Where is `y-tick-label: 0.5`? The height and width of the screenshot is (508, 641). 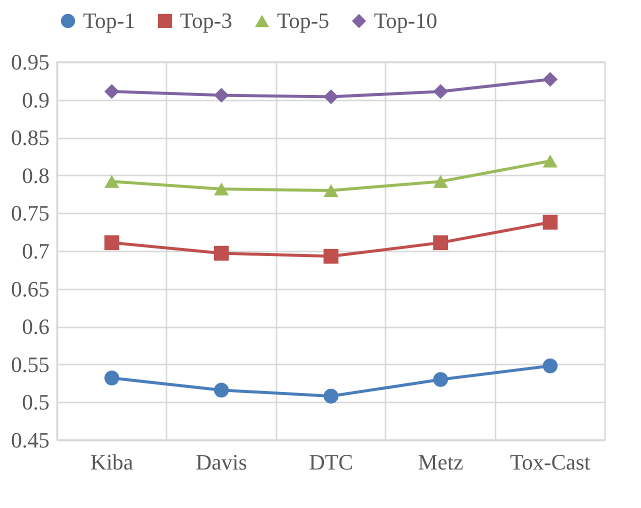
y-tick-label: 0.5 is located at coordinates (36, 402).